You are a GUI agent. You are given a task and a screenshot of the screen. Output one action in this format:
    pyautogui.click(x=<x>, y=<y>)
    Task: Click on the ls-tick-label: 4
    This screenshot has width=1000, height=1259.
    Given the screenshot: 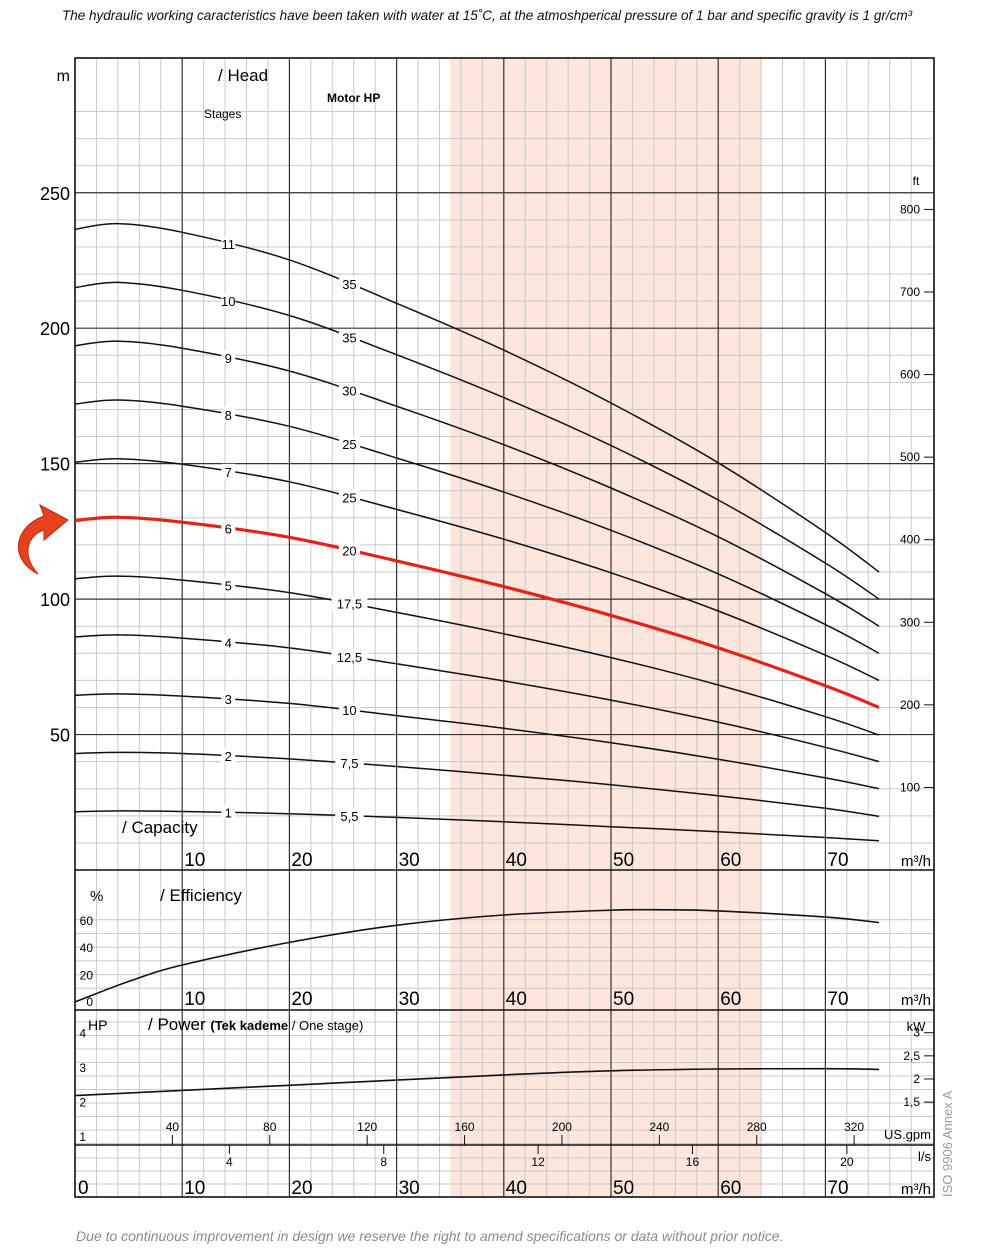 What is the action you would take?
    pyautogui.click(x=229, y=1162)
    